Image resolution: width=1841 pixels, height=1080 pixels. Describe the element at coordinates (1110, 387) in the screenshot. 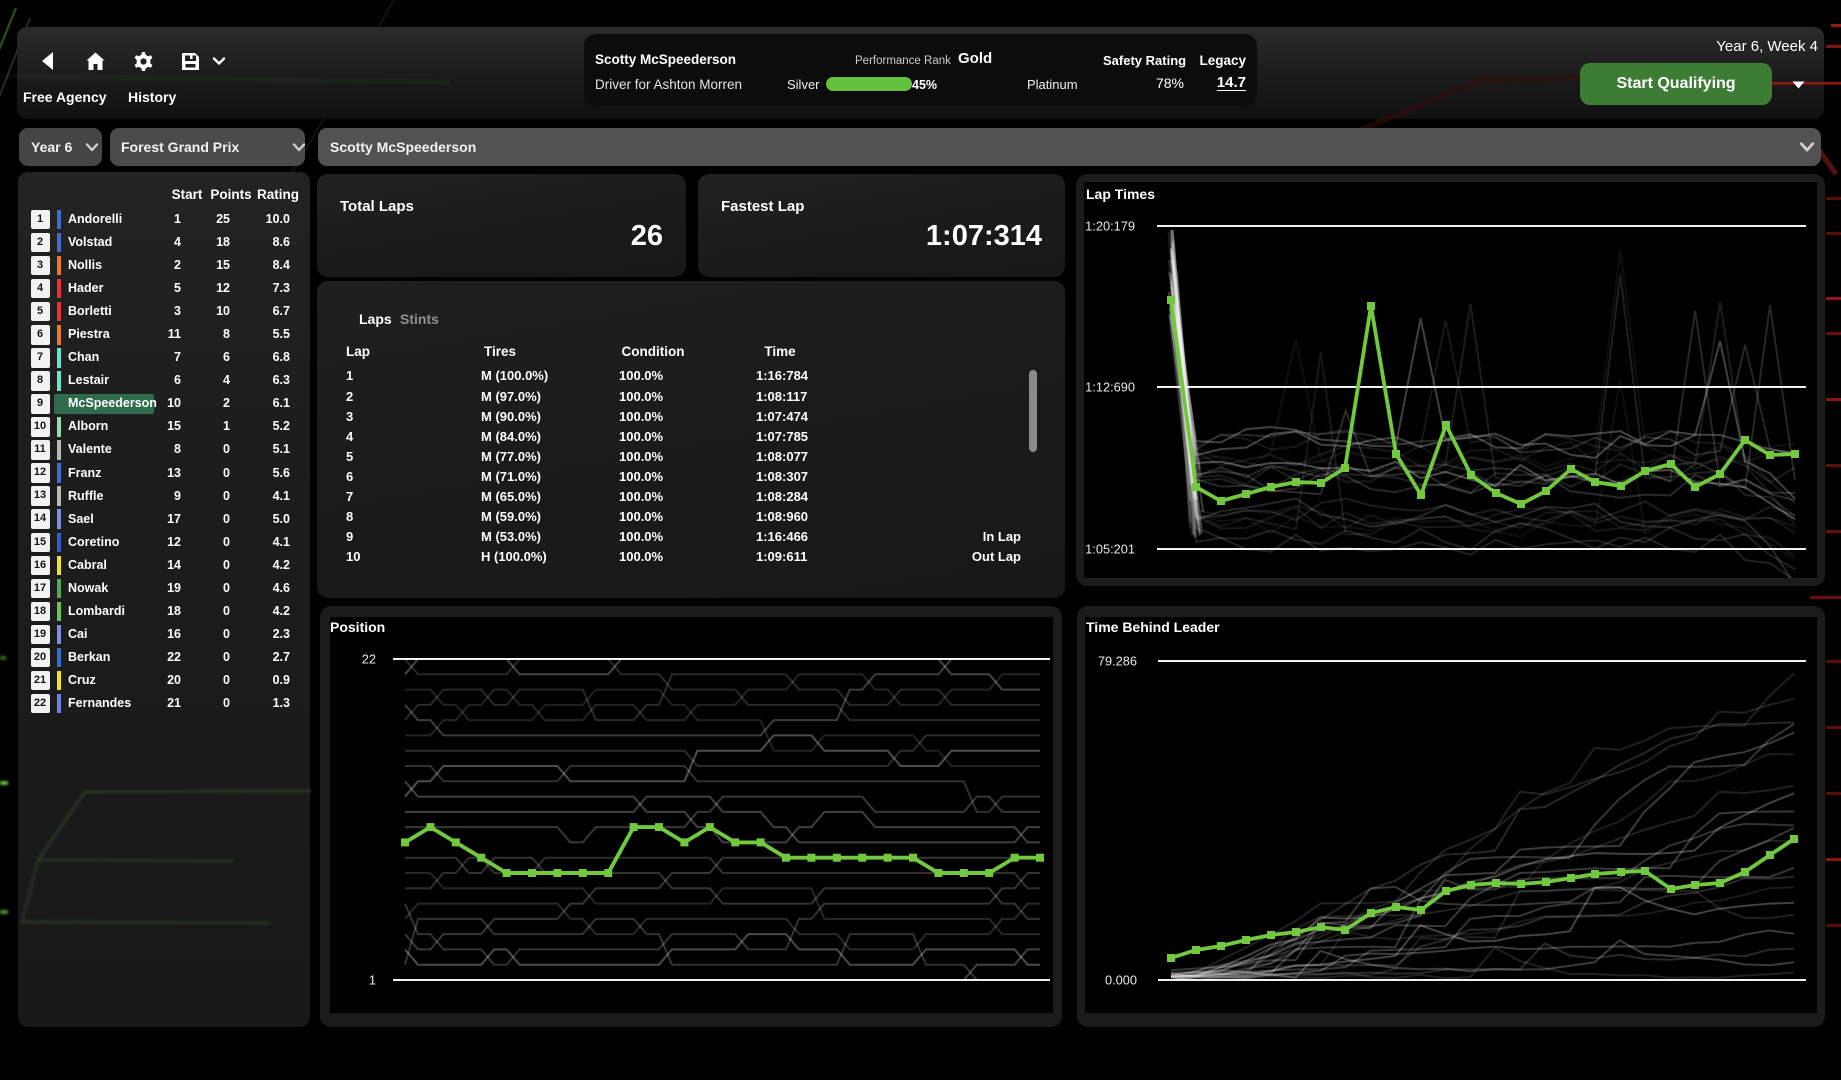

I see `svg-text: 1:12:690` at that location.